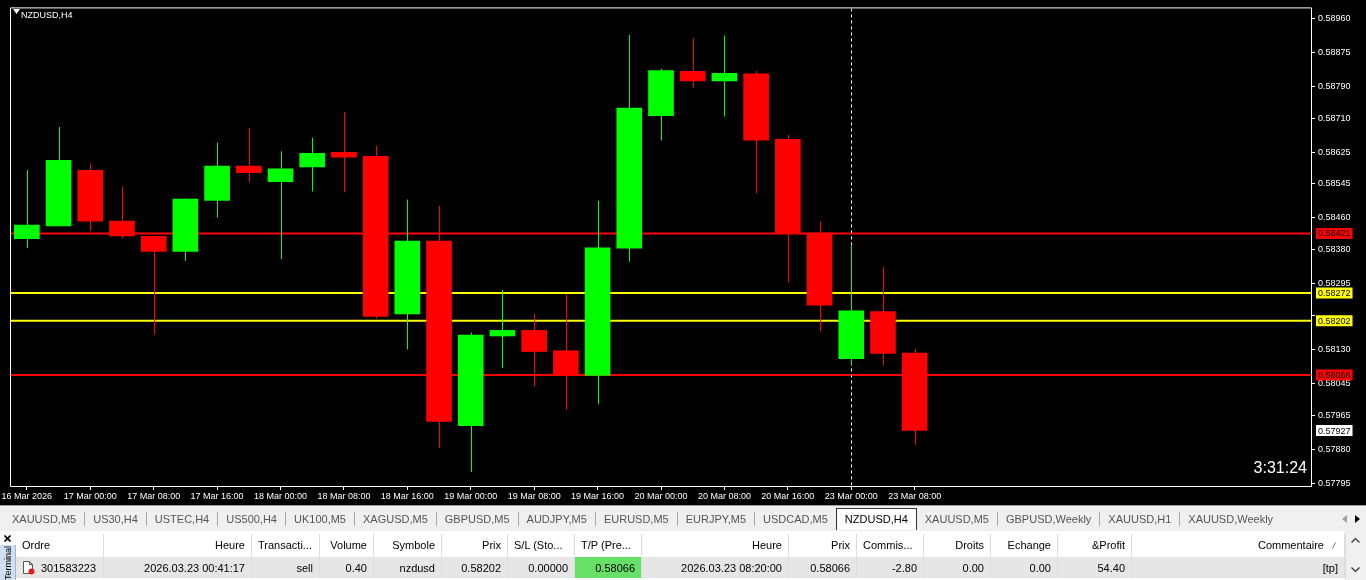 The width and height of the screenshot is (1366, 580). I want to click on text: GBPUSD,Weekly, so click(1048, 519).